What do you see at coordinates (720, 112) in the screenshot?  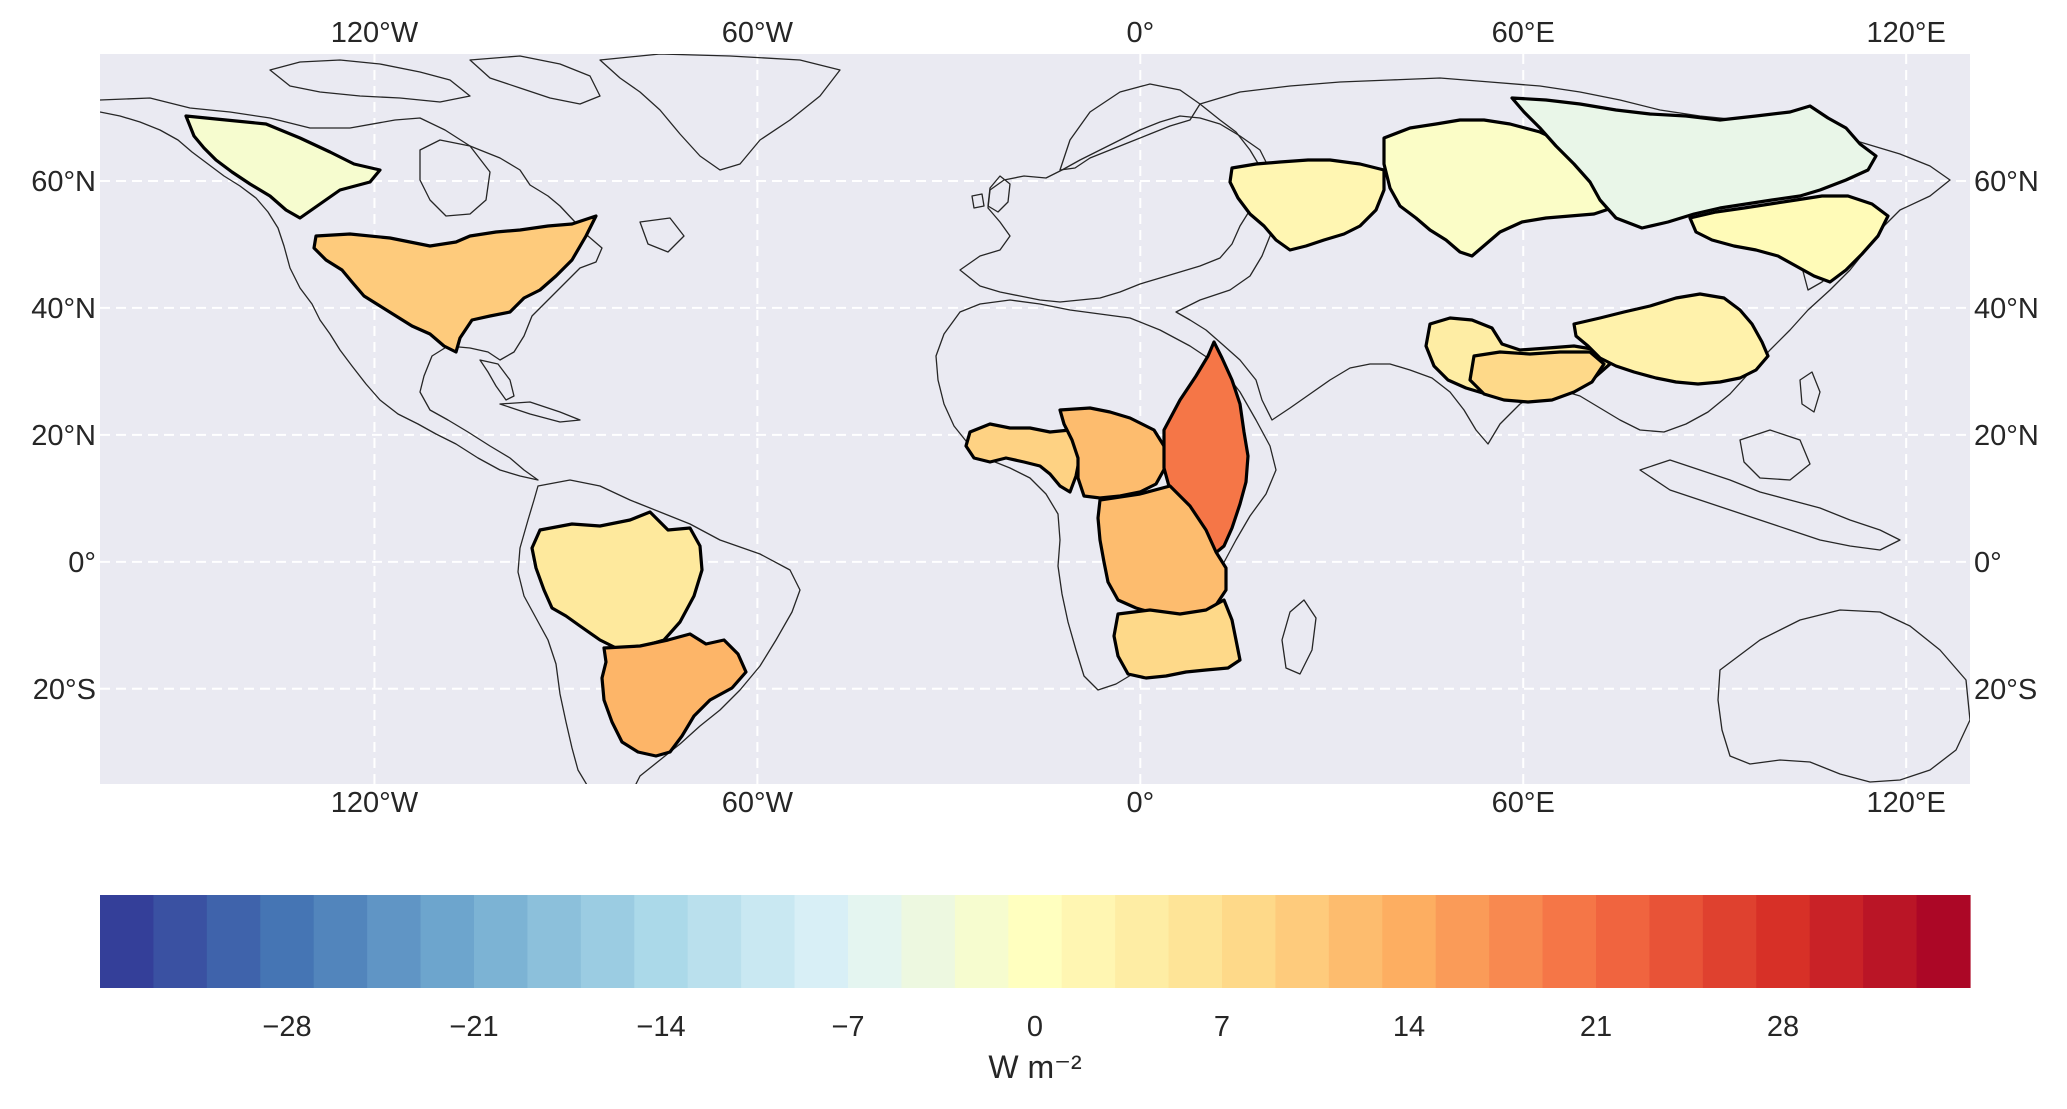 I see `coastline-greenland` at bounding box center [720, 112].